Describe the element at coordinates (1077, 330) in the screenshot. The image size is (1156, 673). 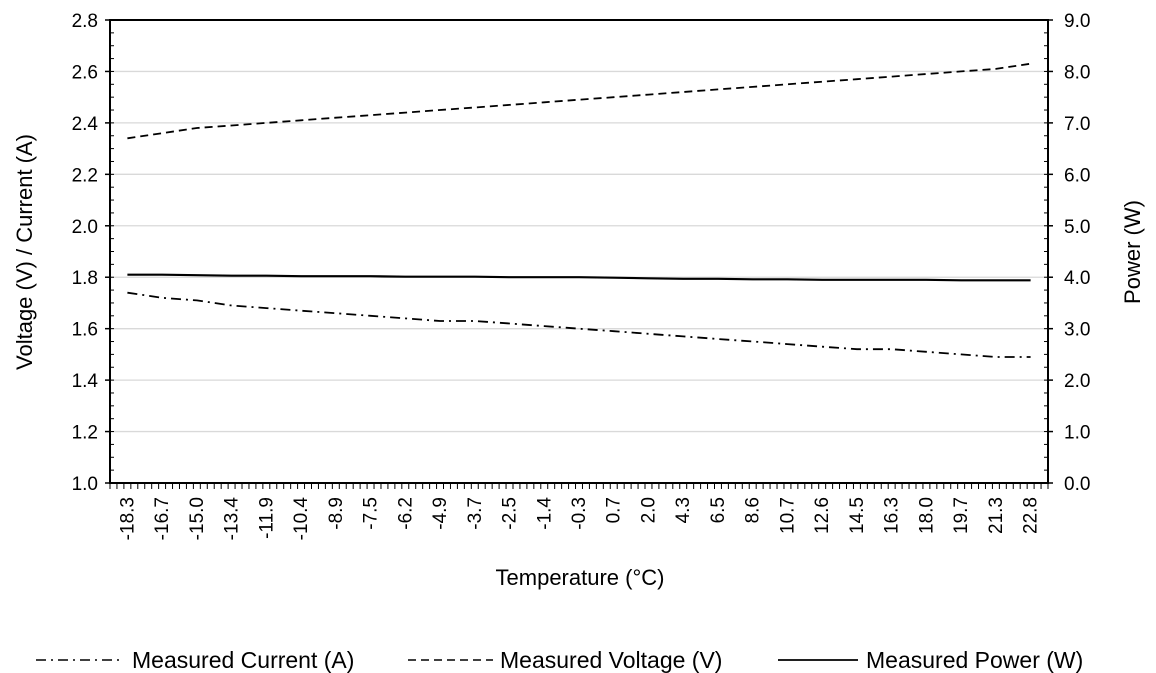
I see `y2-tick-label: 3.0` at that location.